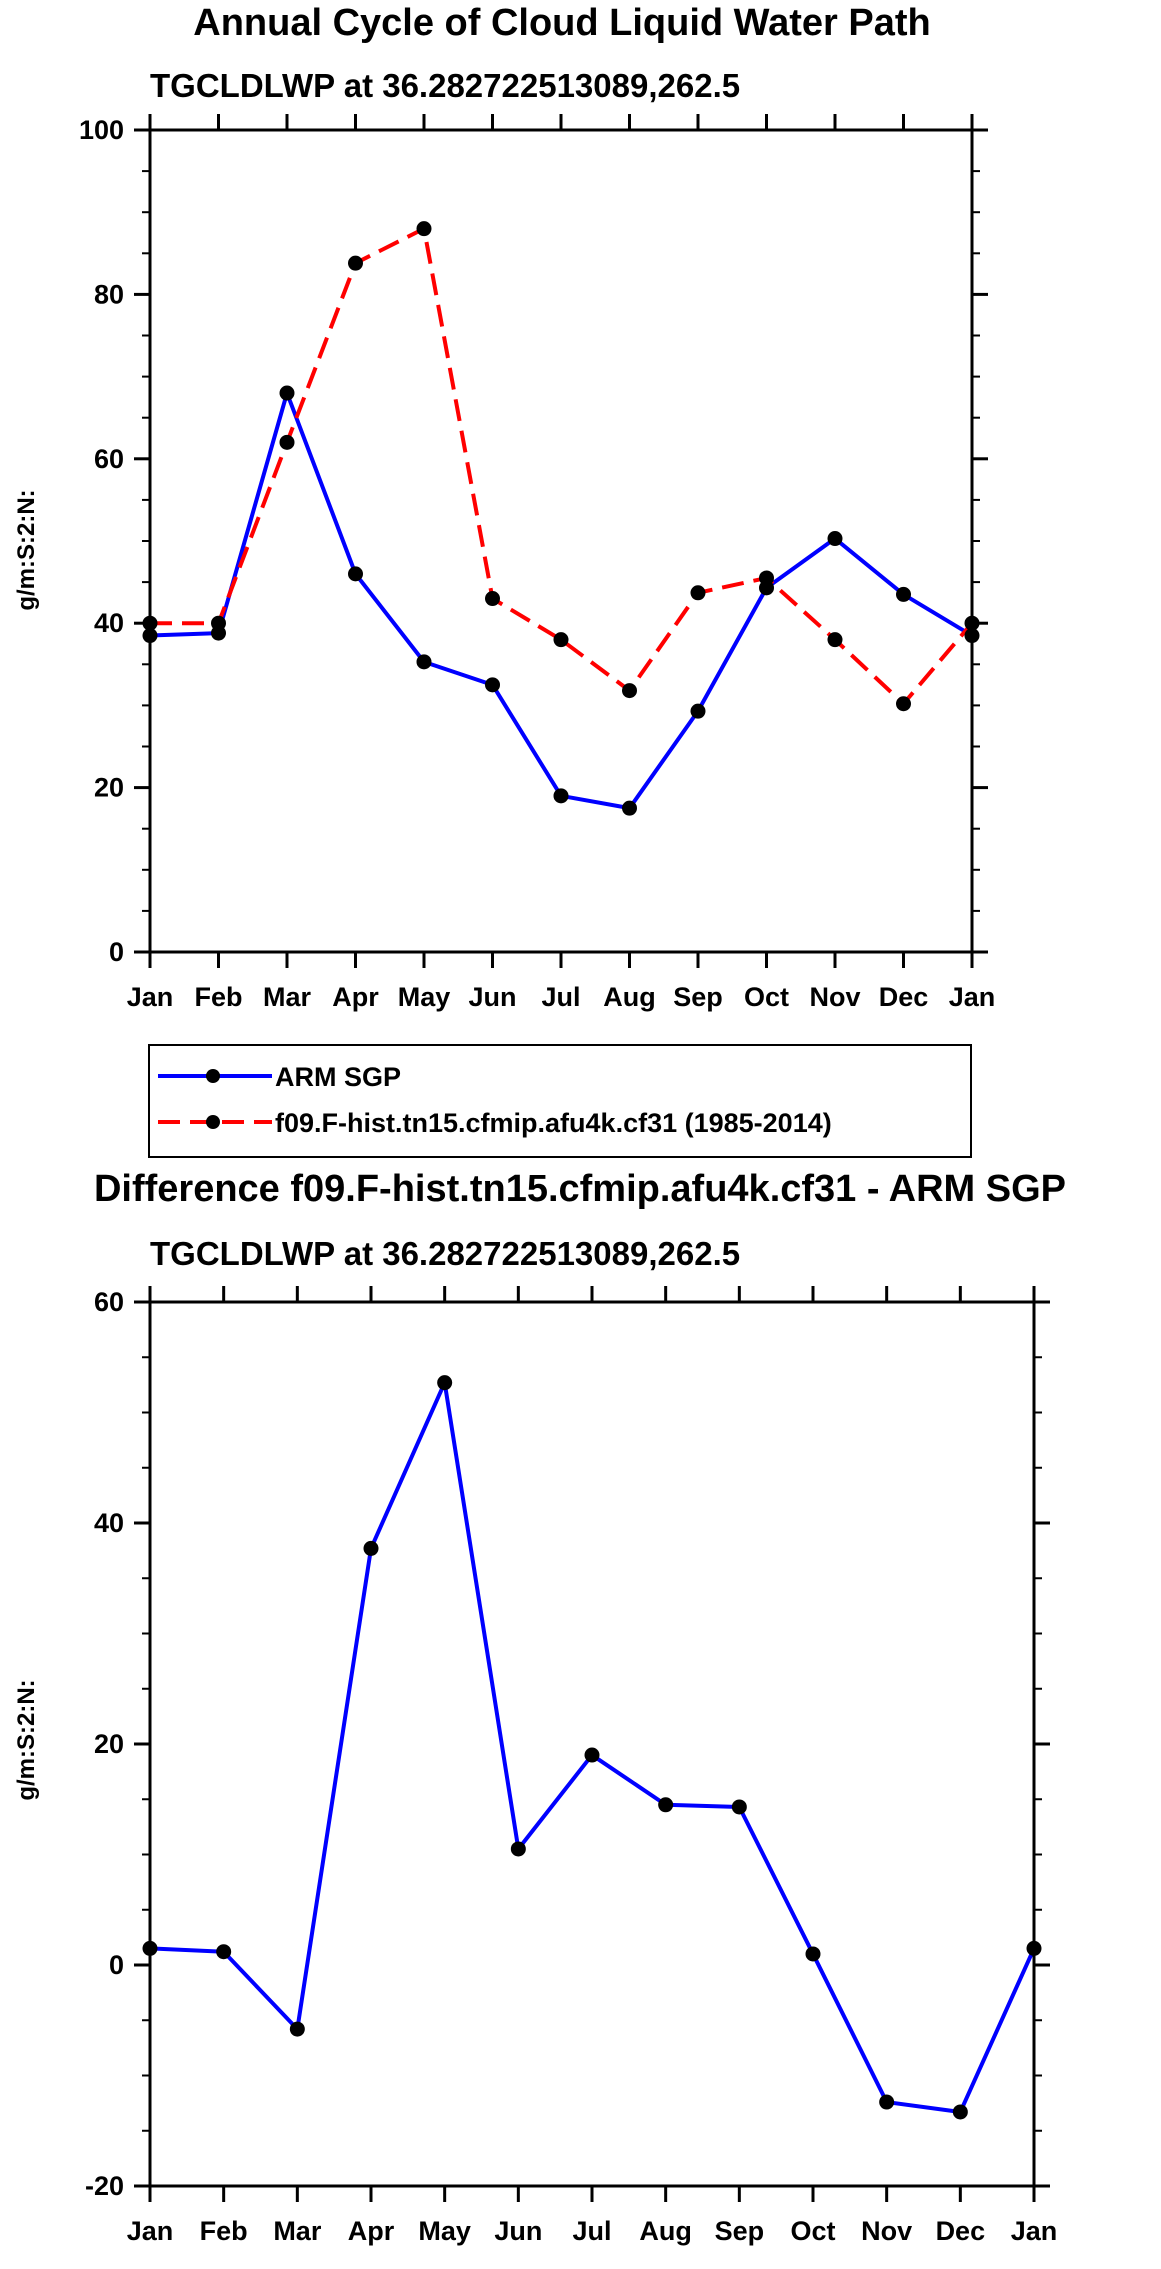  I want to click on chart1-subtitle: TGCLDLWP at 36.282722513089,262.5, so click(445, 85).